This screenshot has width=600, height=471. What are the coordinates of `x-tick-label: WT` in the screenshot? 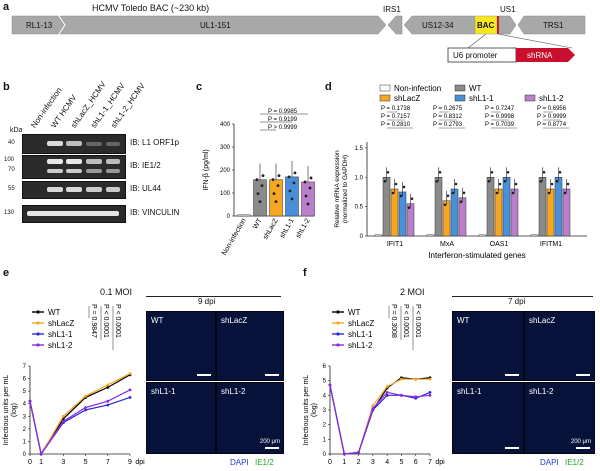 It's located at (258, 224).